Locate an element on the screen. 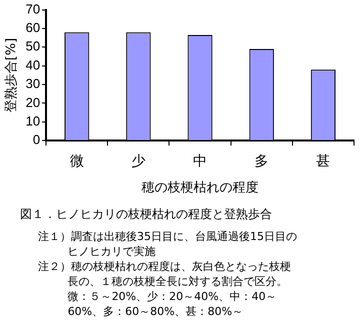 The width and height of the screenshot is (360, 327). y-tick-label: 60 is located at coordinates (33, 28).